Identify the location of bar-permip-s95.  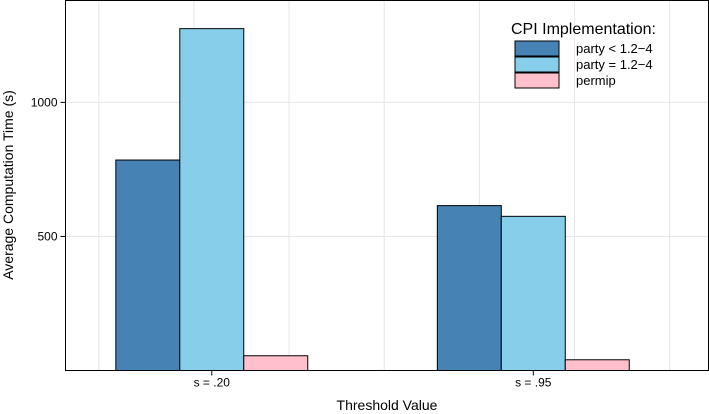
(597, 365).